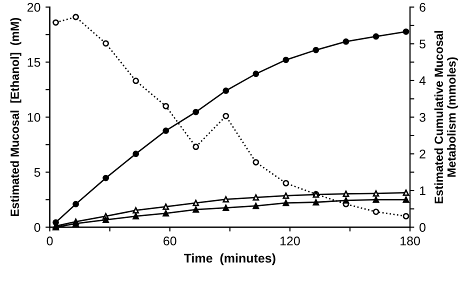 The width and height of the screenshot is (474, 284). I want to click on y2-axis-title: Estimated Cumulative Mucosal Metabolism (mmoles), so click(446, 117).